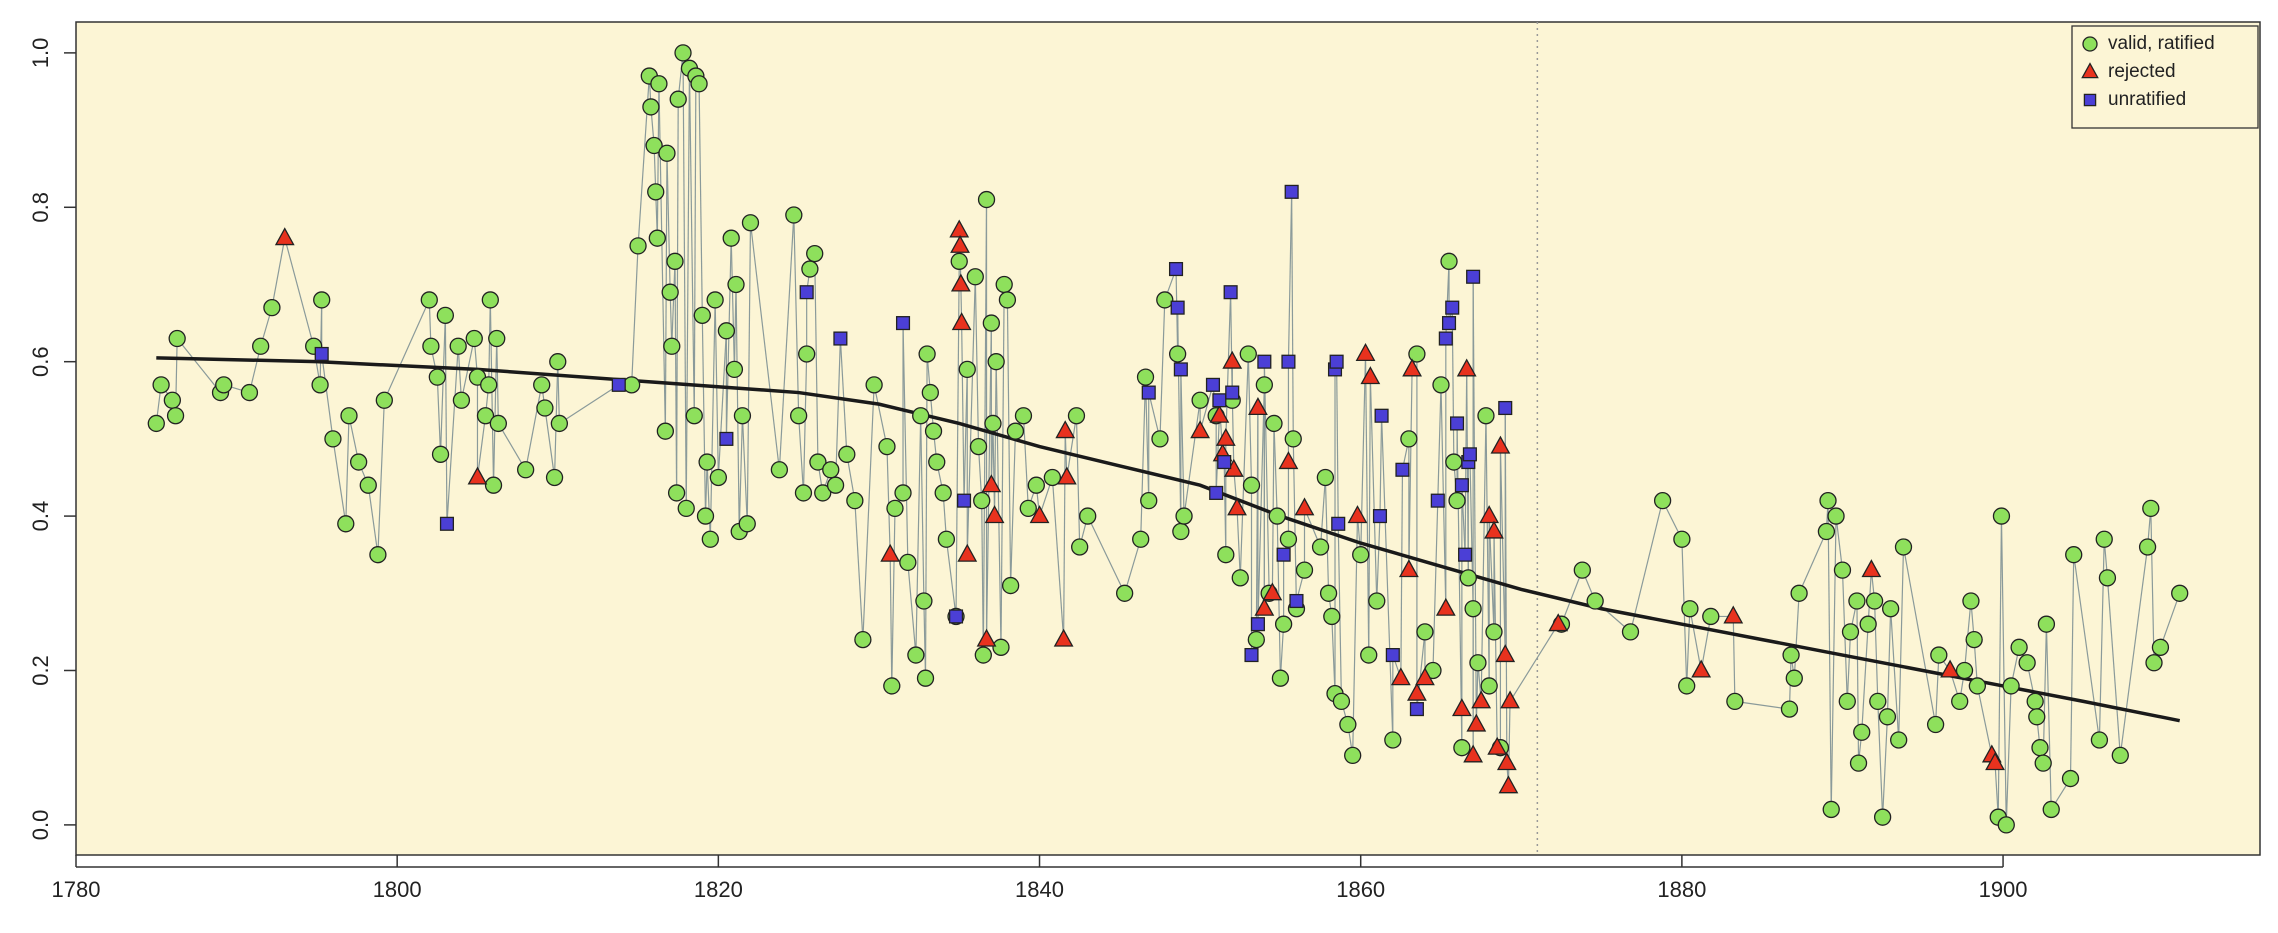  Describe the element at coordinates (40, 825) in the screenshot. I see `y-tick-label: 0.0` at that location.